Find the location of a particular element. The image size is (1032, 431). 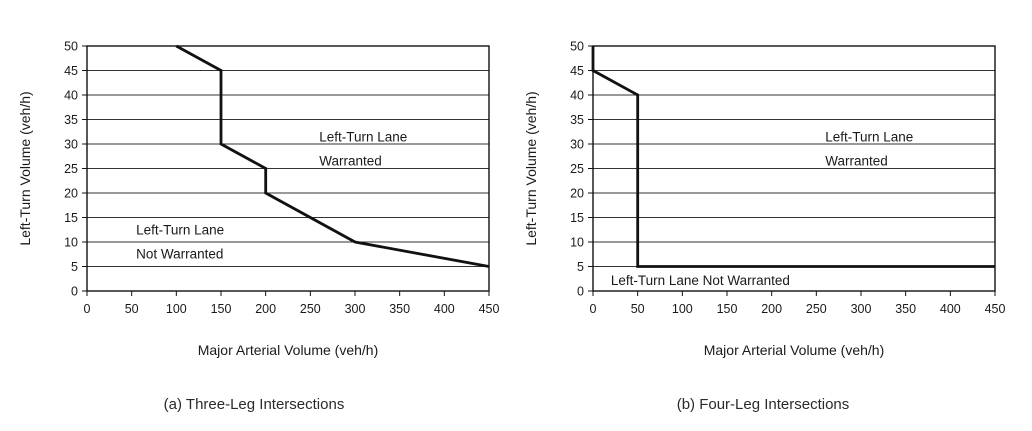

figure-caption: (a) Three-Leg Intersections is located at coordinates (254, 404).